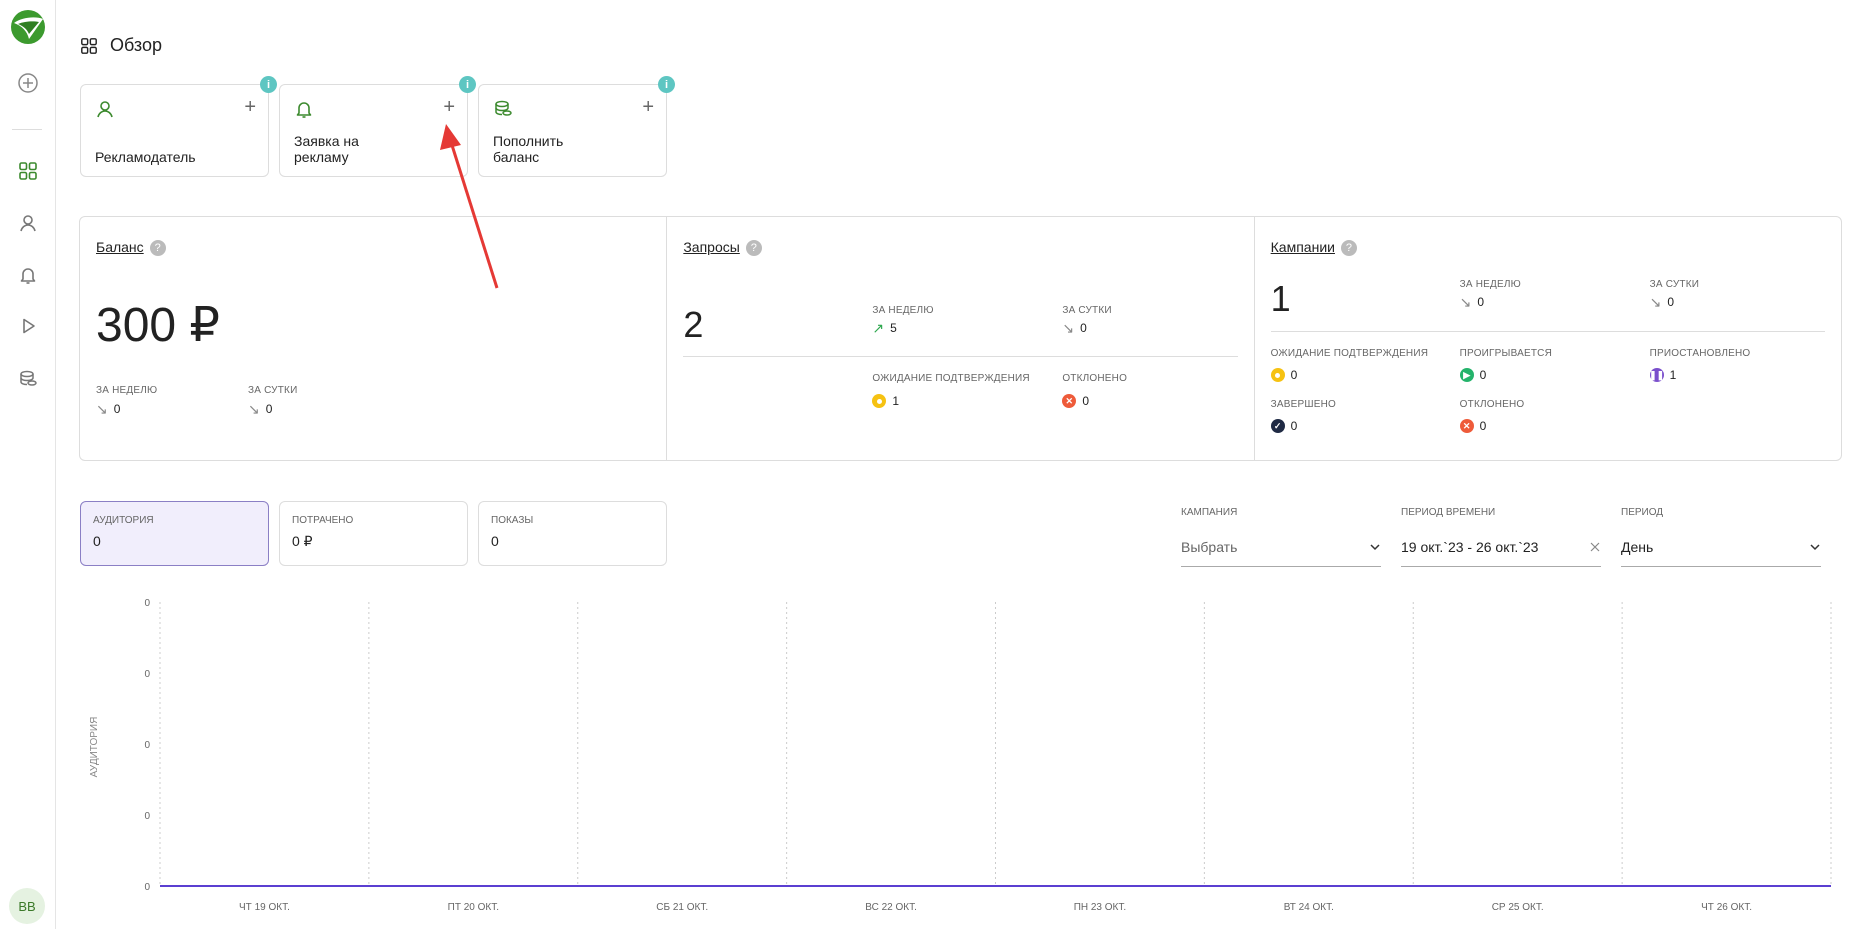 This screenshot has height=929, width=1863. I want to click on plus-circle-icon, so click(27, 83).